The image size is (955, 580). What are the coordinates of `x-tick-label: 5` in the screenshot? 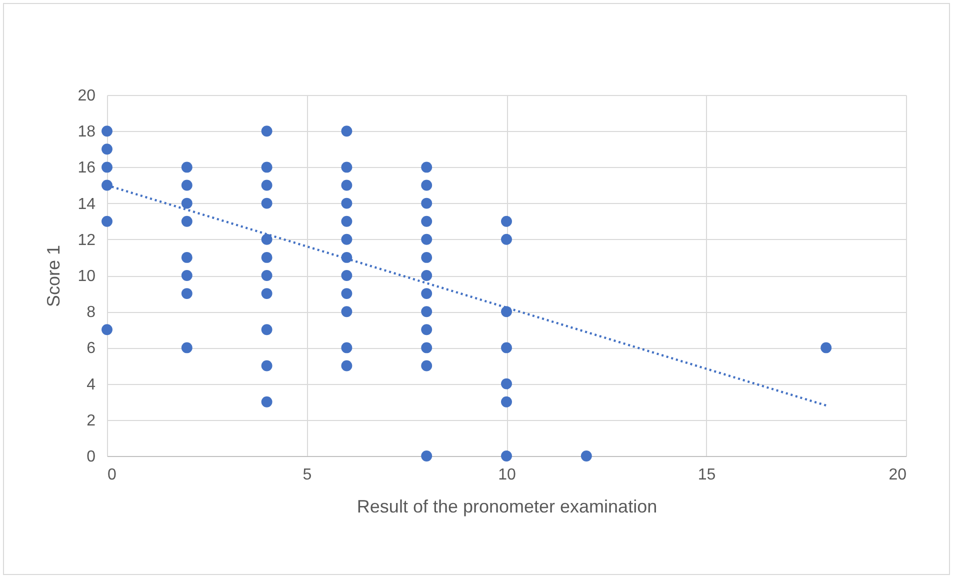 It's located at (307, 475).